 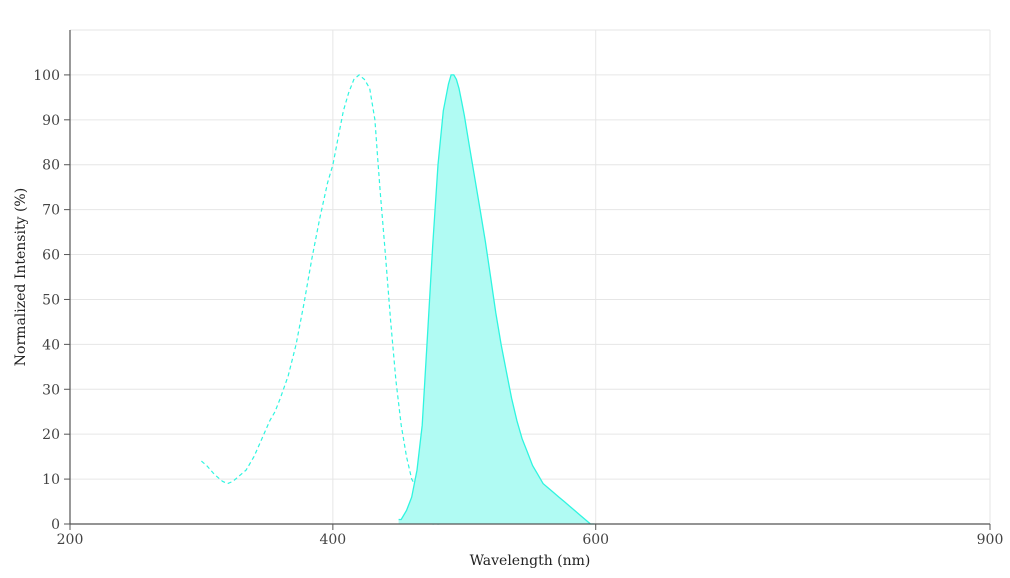 What do you see at coordinates (46, 76) in the screenshot?
I see `y-tick-label: 100` at bounding box center [46, 76].